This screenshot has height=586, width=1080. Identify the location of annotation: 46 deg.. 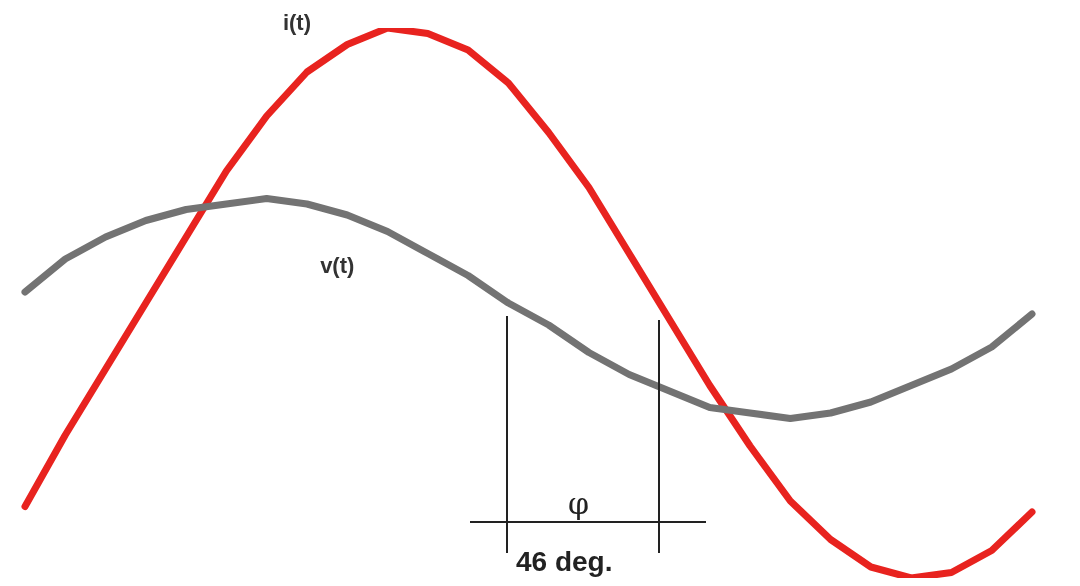
(564, 562).